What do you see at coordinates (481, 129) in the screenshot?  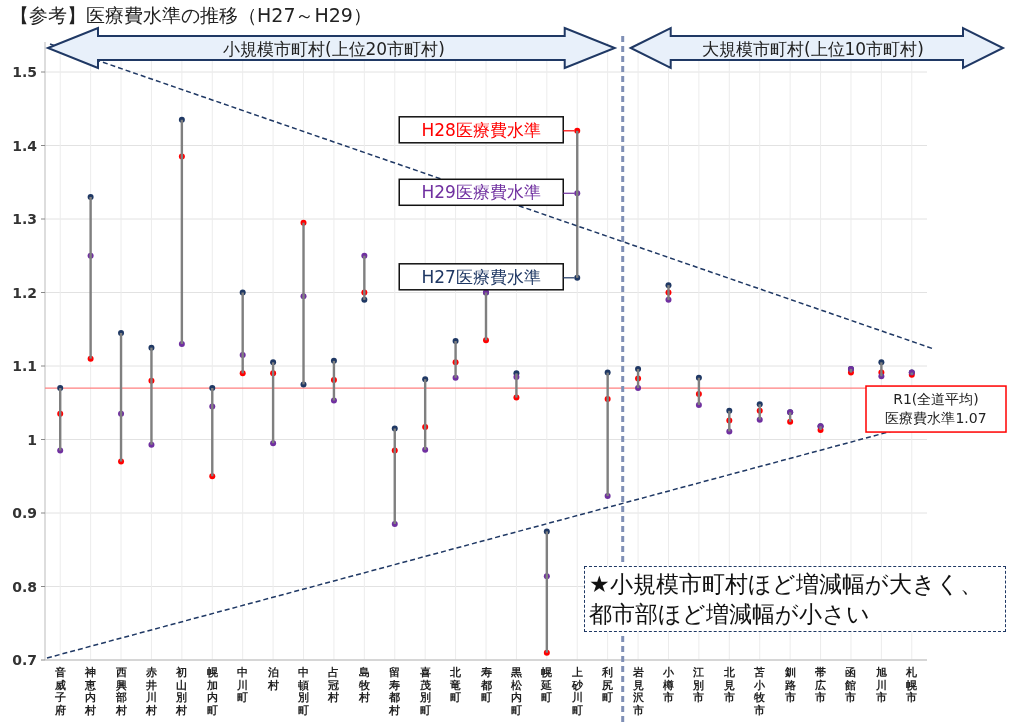 I see `annotation: H28医療費水準` at bounding box center [481, 129].